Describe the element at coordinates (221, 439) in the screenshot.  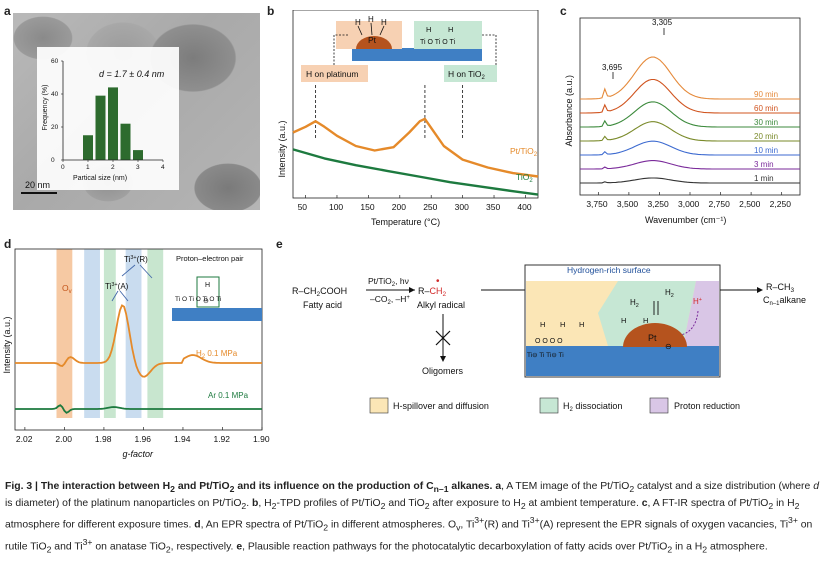
I see `x-tick-label: 1.92` at that location.